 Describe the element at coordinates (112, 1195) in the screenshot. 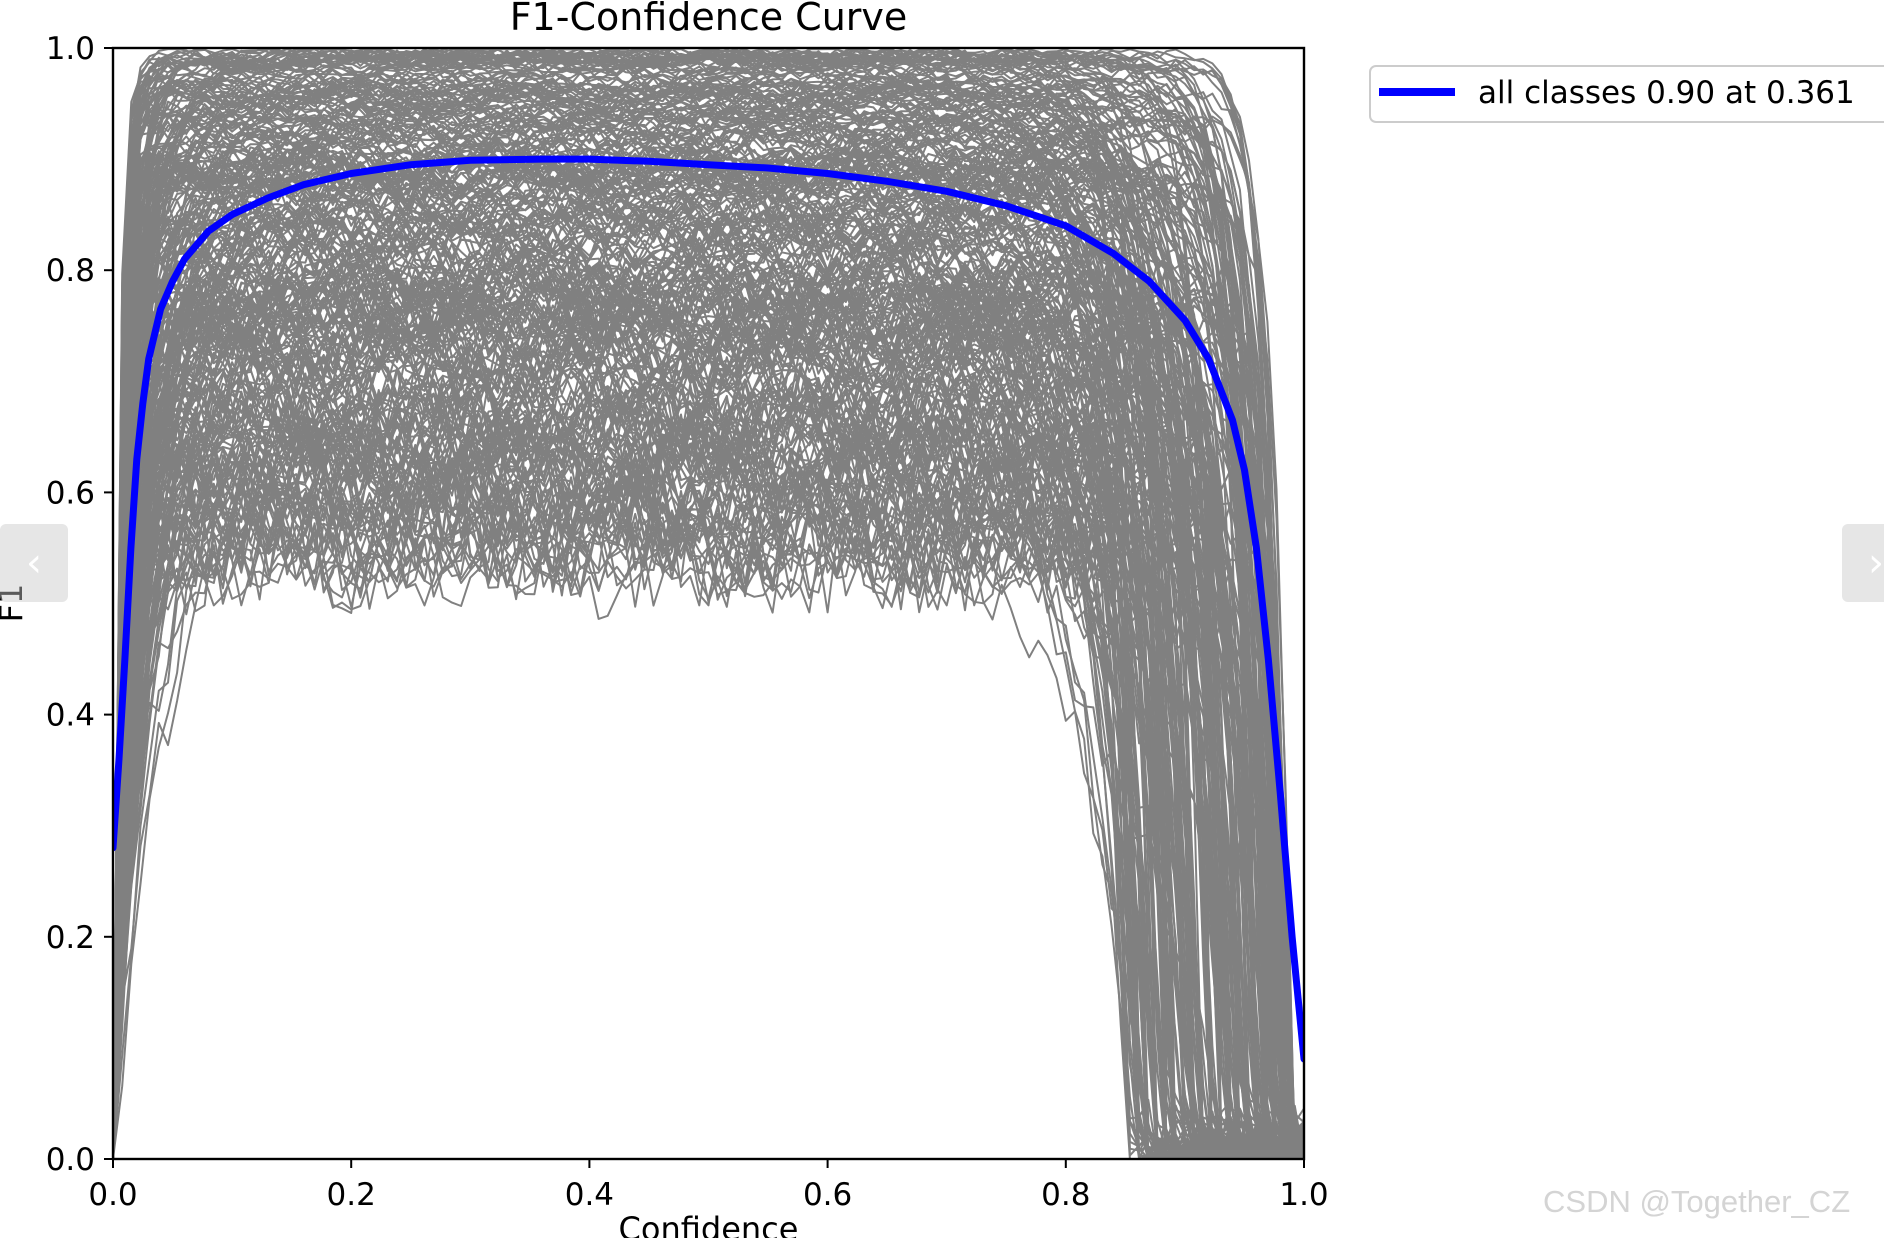

I see `x-tick-label-0: 0.0` at that location.